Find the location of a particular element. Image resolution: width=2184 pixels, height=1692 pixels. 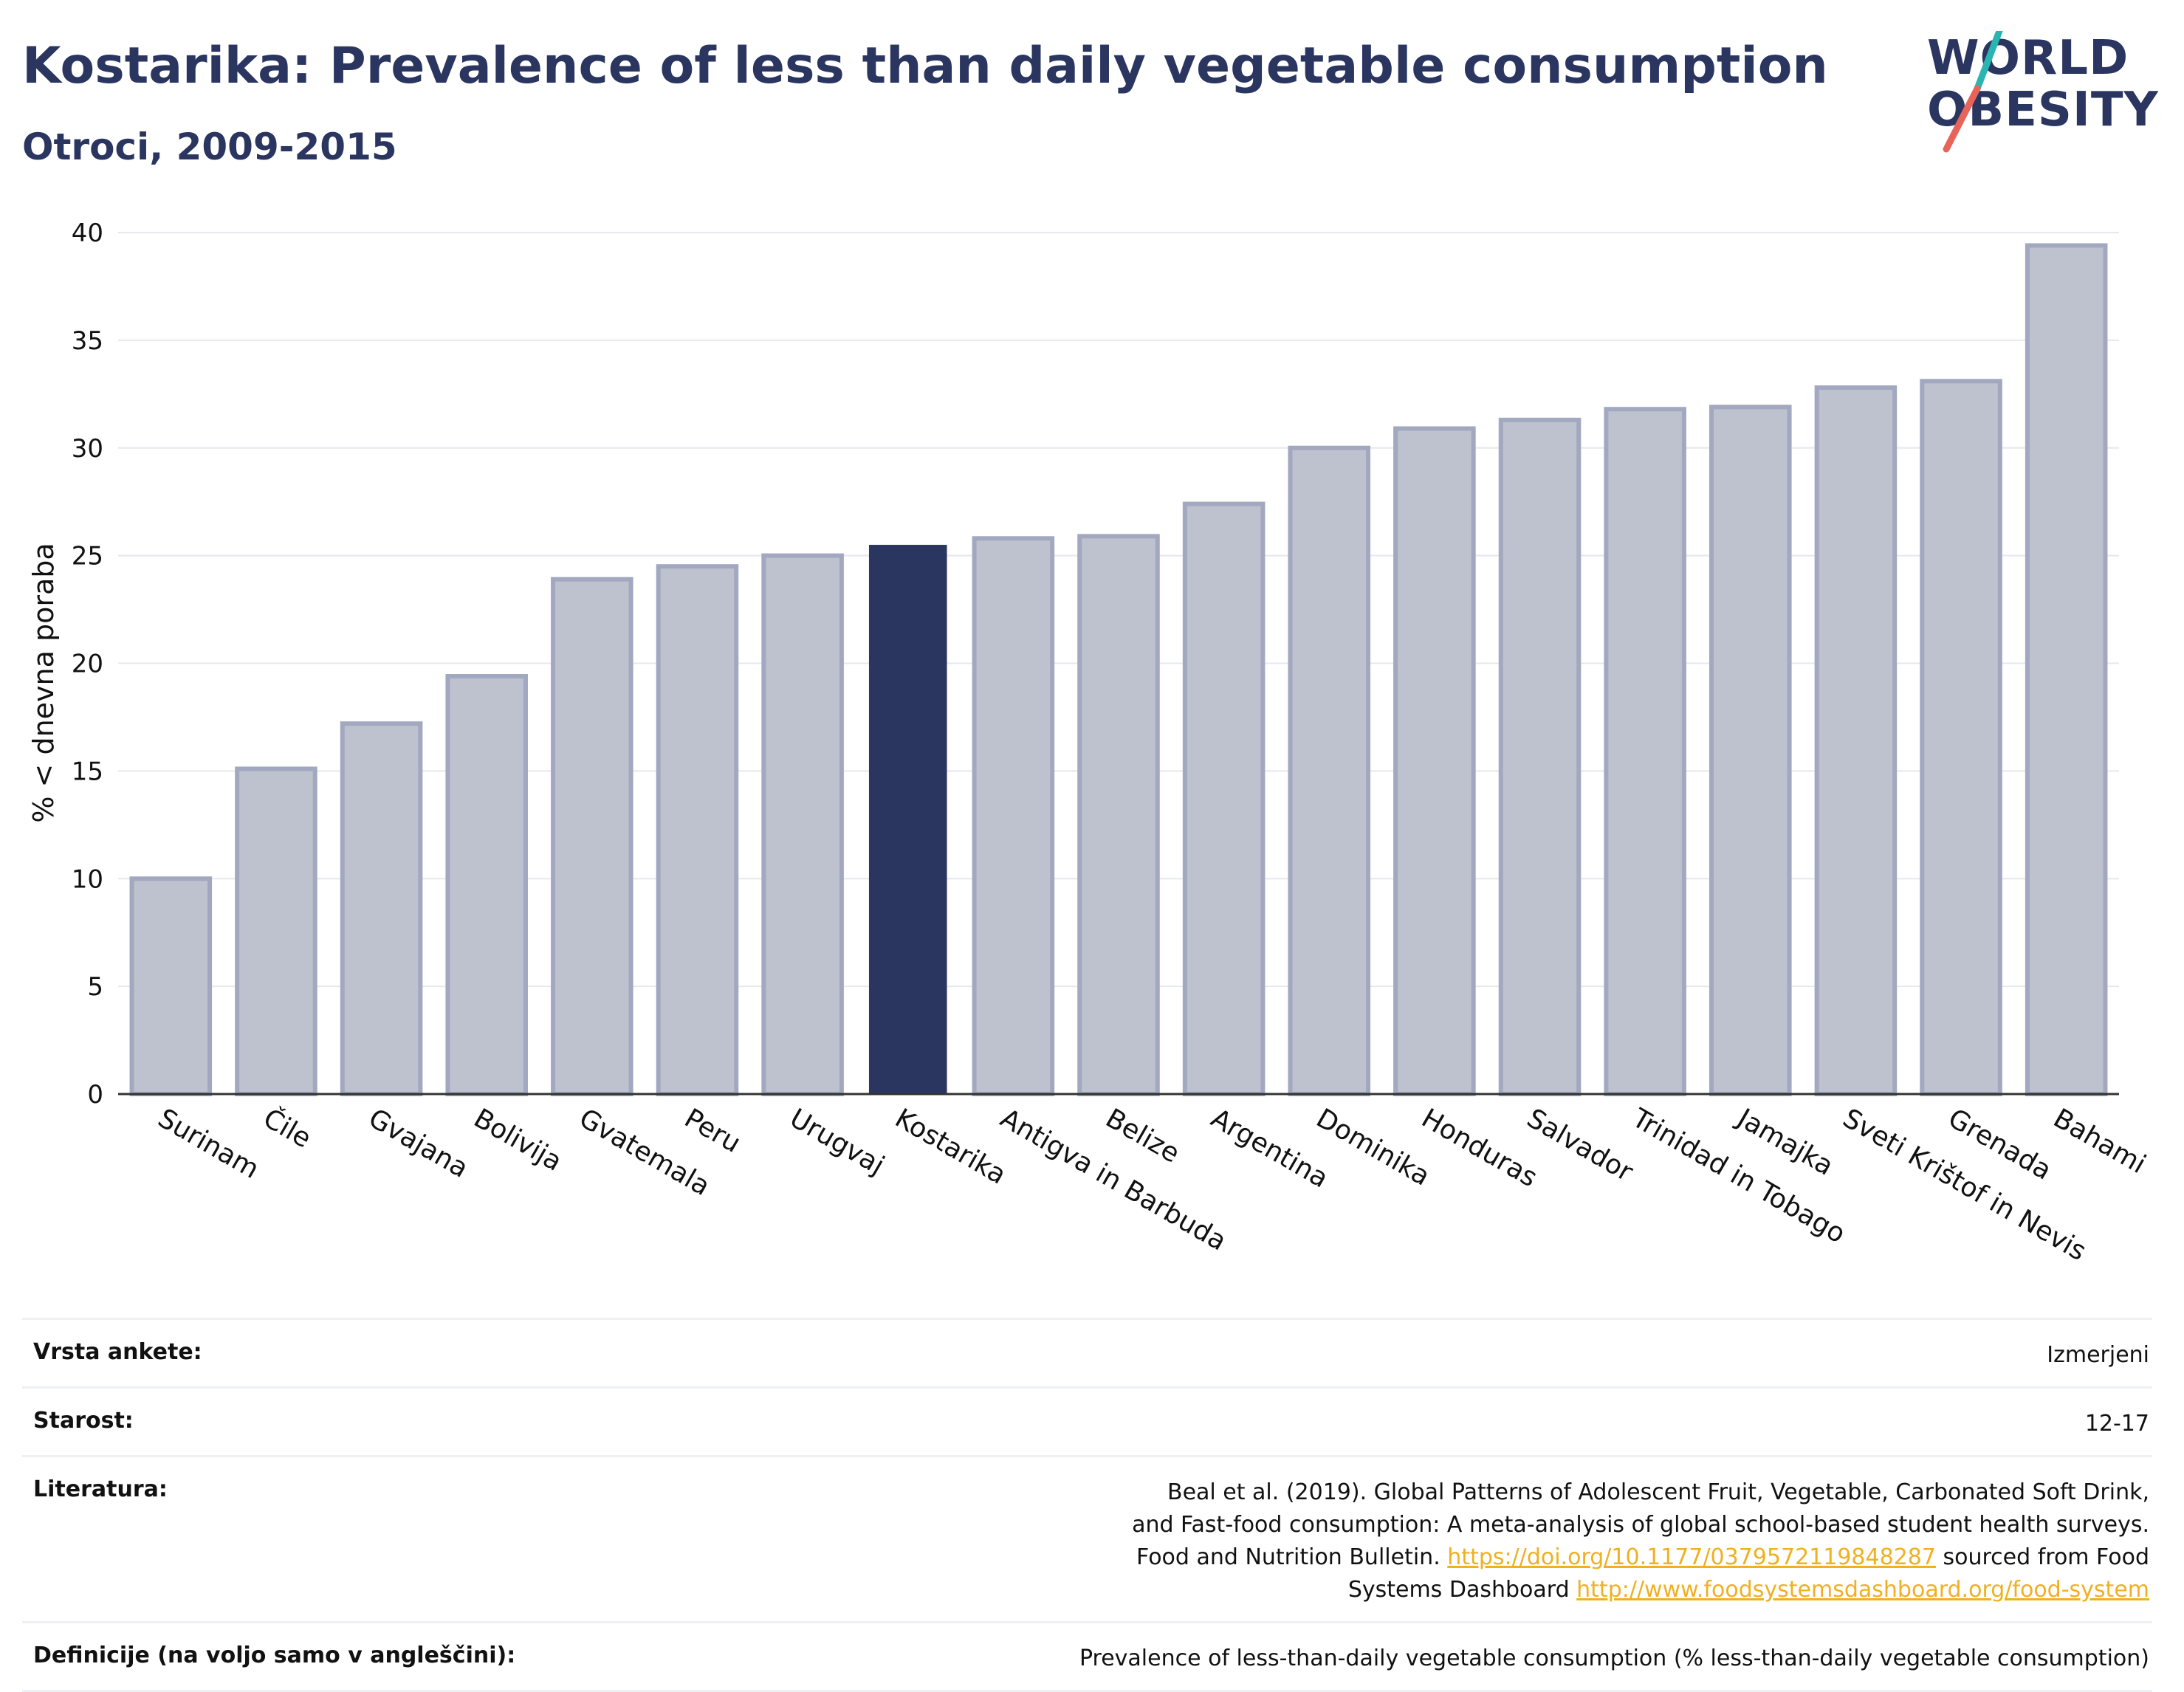

x-tick-label: Gvajana is located at coordinates (418, 1143).